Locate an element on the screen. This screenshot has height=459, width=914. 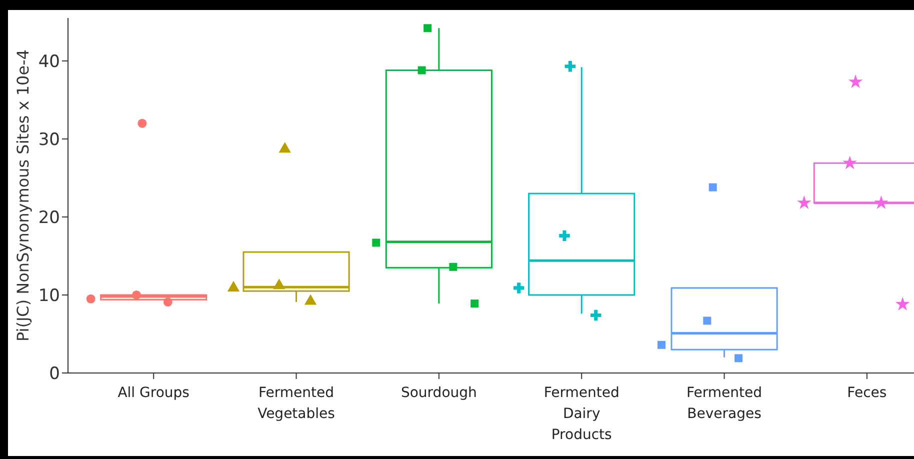
x-tick-label: Fermented Dairy Products is located at coordinates (582, 414).